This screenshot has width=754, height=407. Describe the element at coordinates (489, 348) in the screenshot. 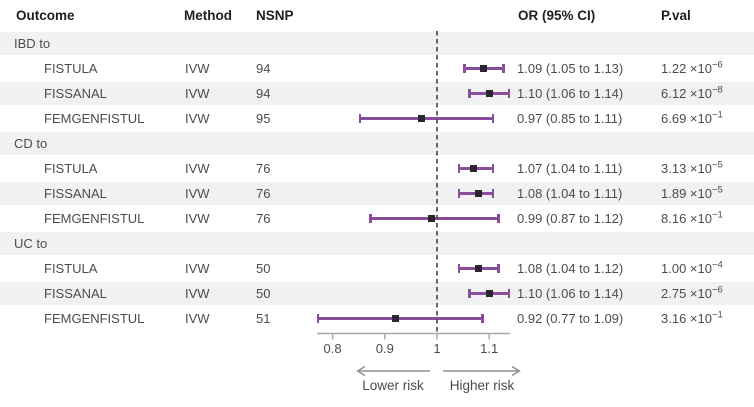

I see `x-axis-tick-label: 1.1` at that location.